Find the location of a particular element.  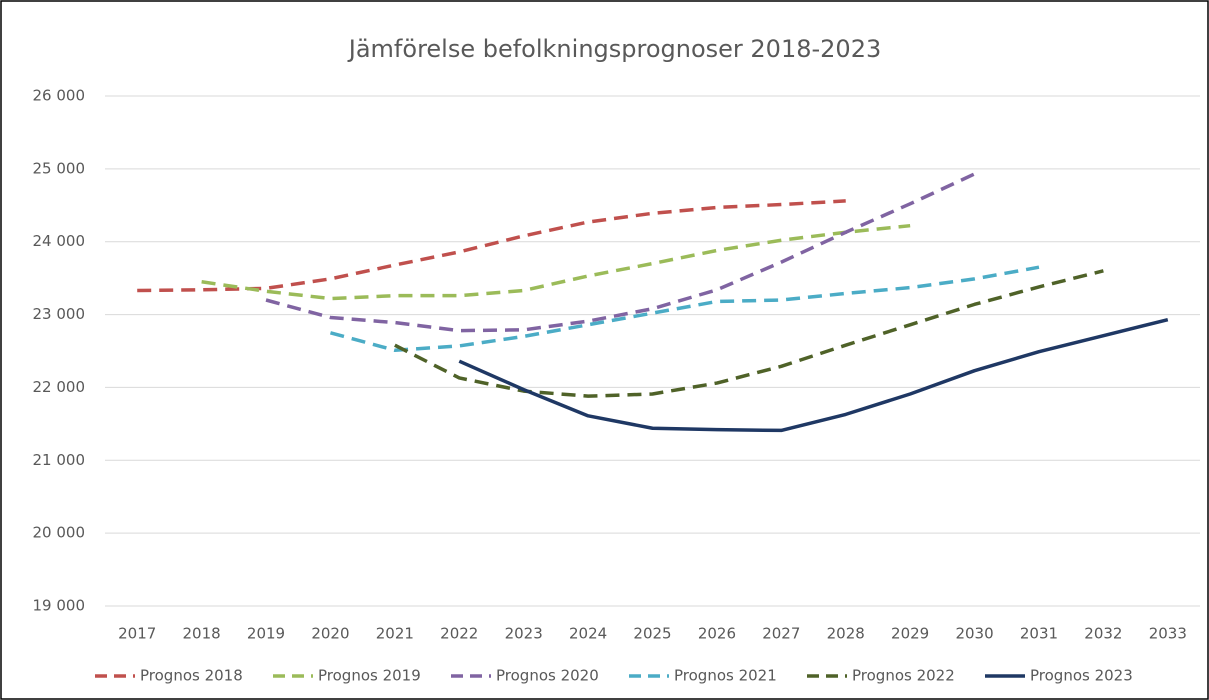

y-tick-label: 20 000 is located at coordinates (59, 533).